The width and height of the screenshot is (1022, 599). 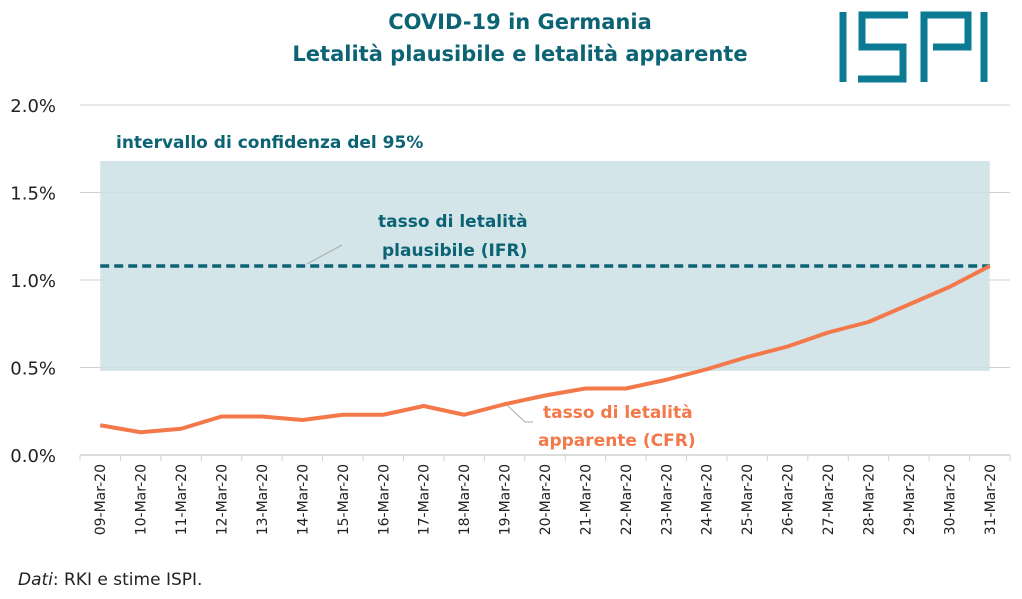 I want to click on x-tick-label: 23-Mar-20, so click(x=667, y=499).